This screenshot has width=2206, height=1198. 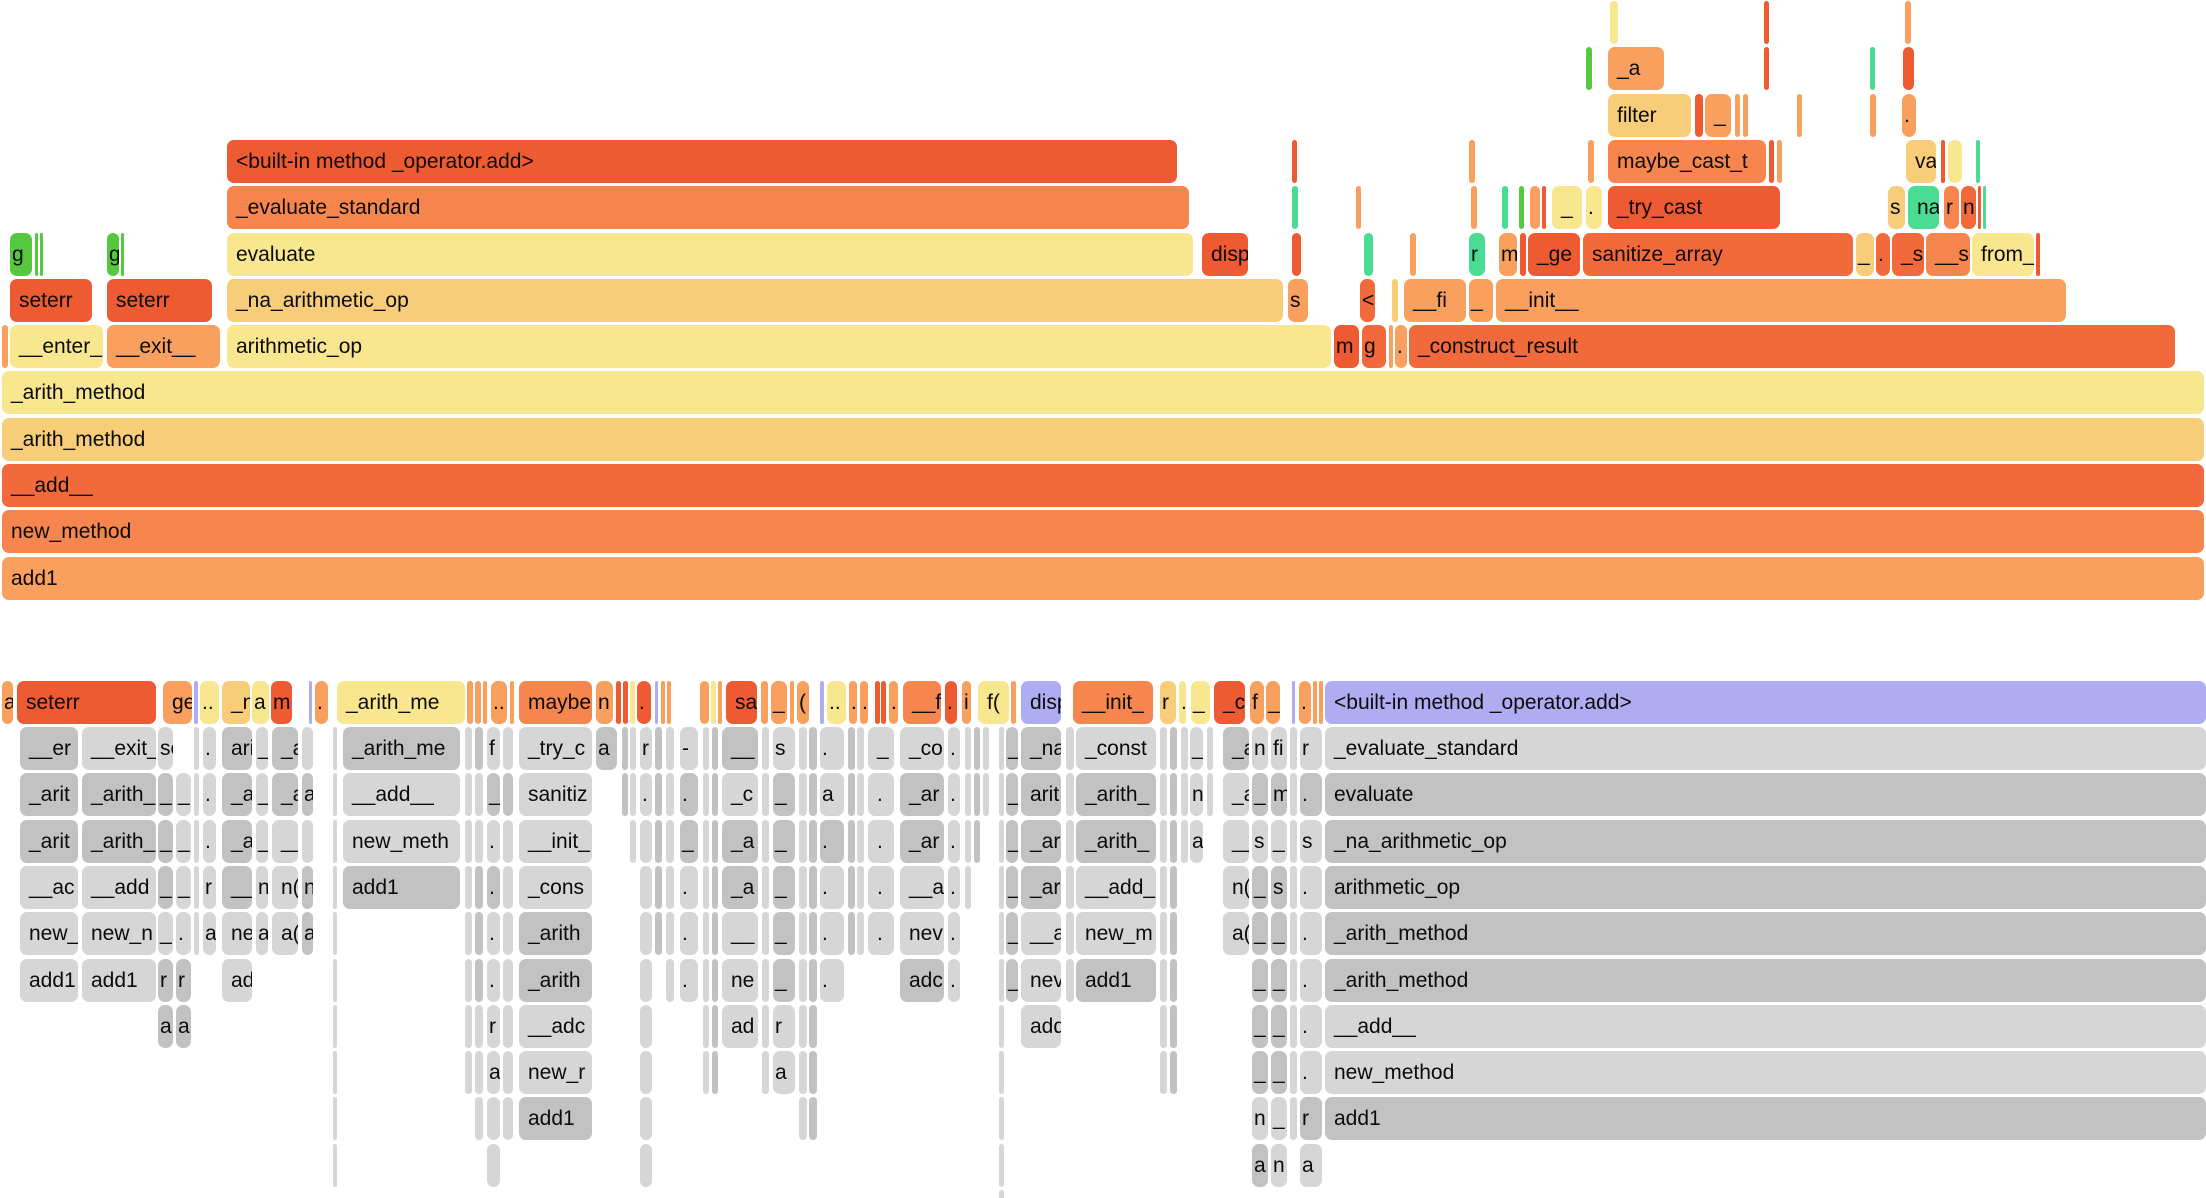 What do you see at coordinates (1116, 980) in the screenshot?
I see `caller-frame-bar: add1` at bounding box center [1116, 980].